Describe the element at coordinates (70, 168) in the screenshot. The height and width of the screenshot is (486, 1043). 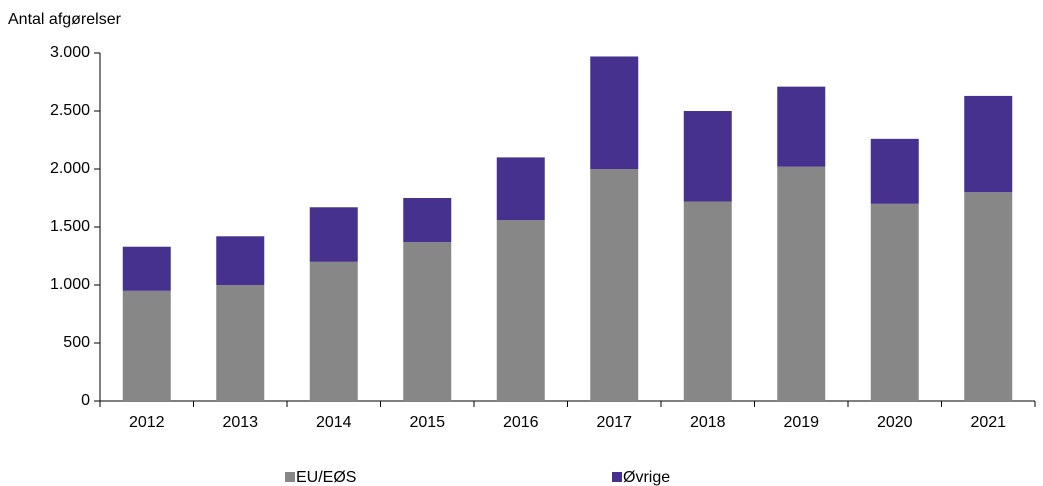
I see `y-tick-label: 2.000` at that location.